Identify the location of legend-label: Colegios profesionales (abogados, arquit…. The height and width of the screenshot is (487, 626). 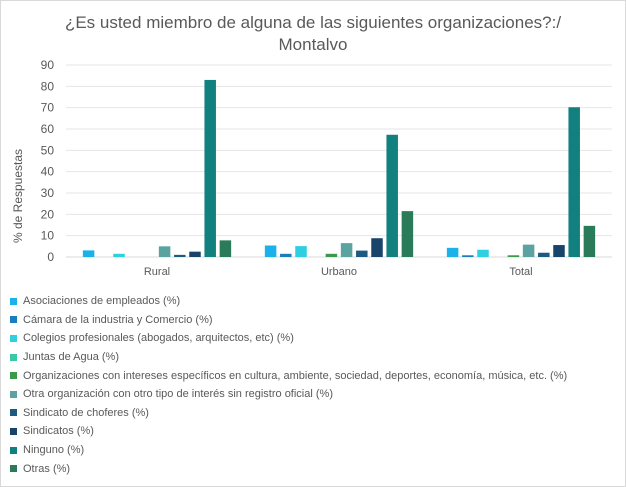
(158, 338).